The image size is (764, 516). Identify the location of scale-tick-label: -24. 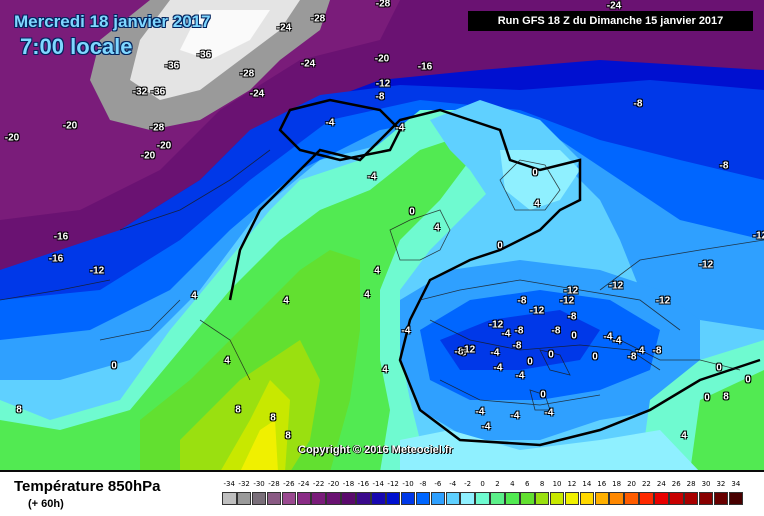
(304, 484).